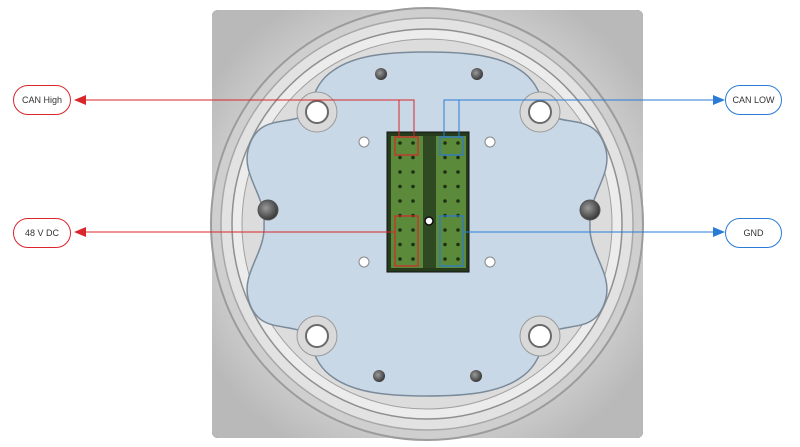 This screenshot has width=800, height=447. What do you see at coordinates (248, 118) in the screenshot?
I see `can-high-leader` at bounding box center [248, 118].